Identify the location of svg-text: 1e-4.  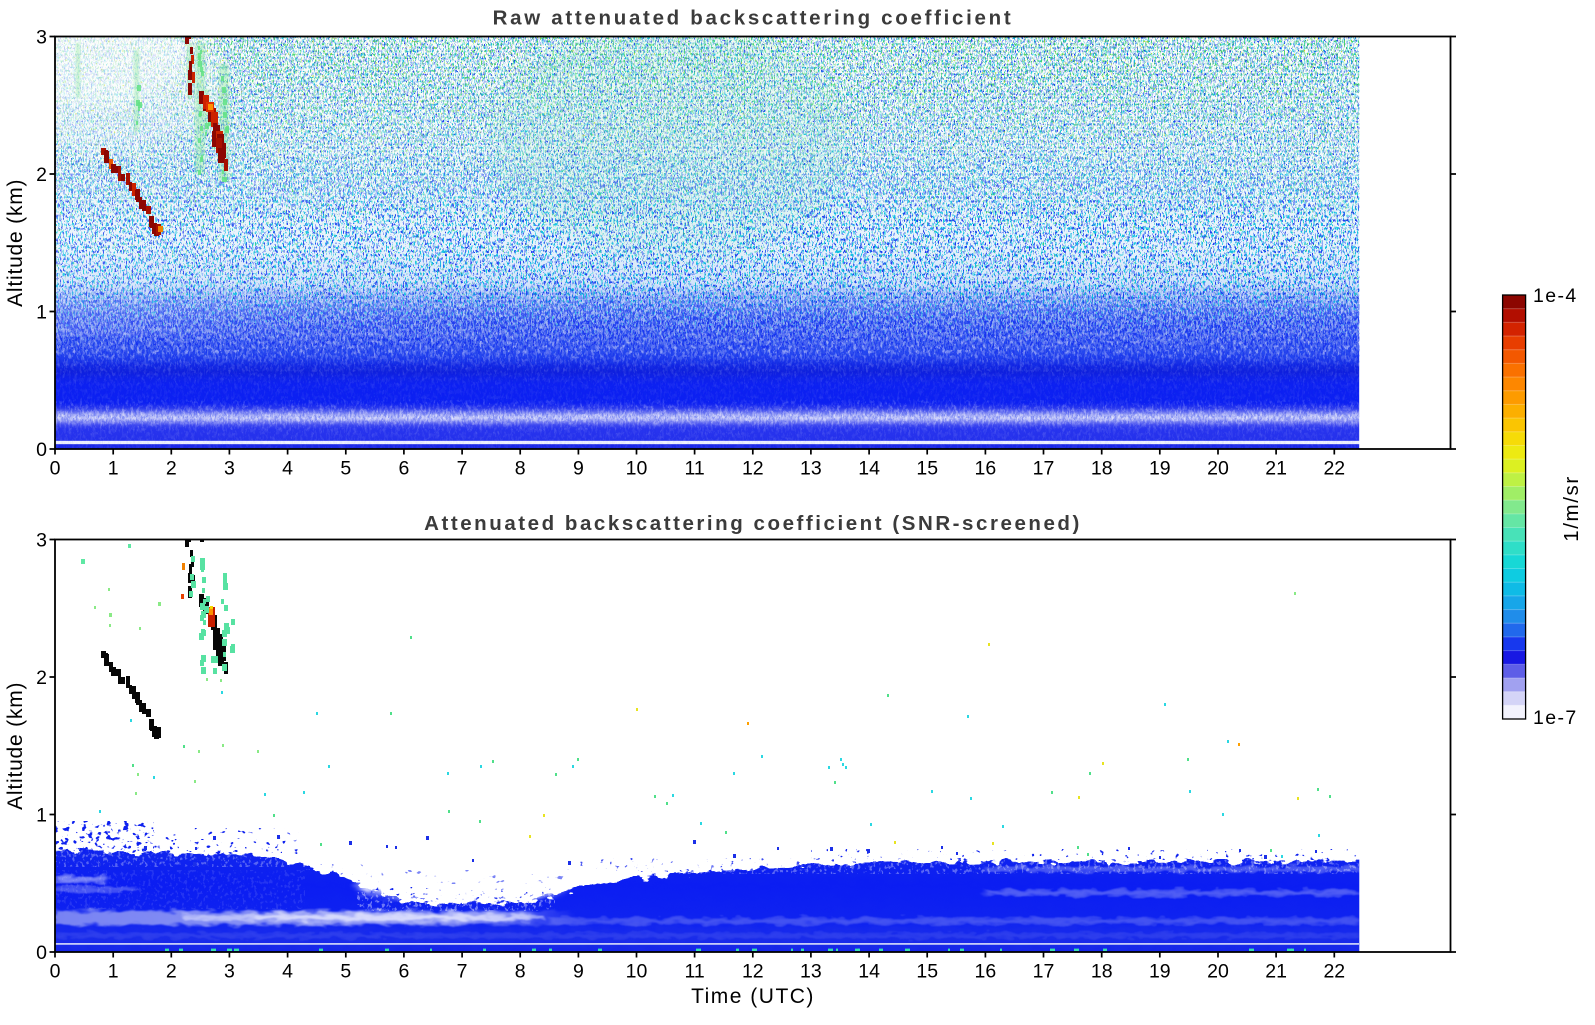
(1555, 296).